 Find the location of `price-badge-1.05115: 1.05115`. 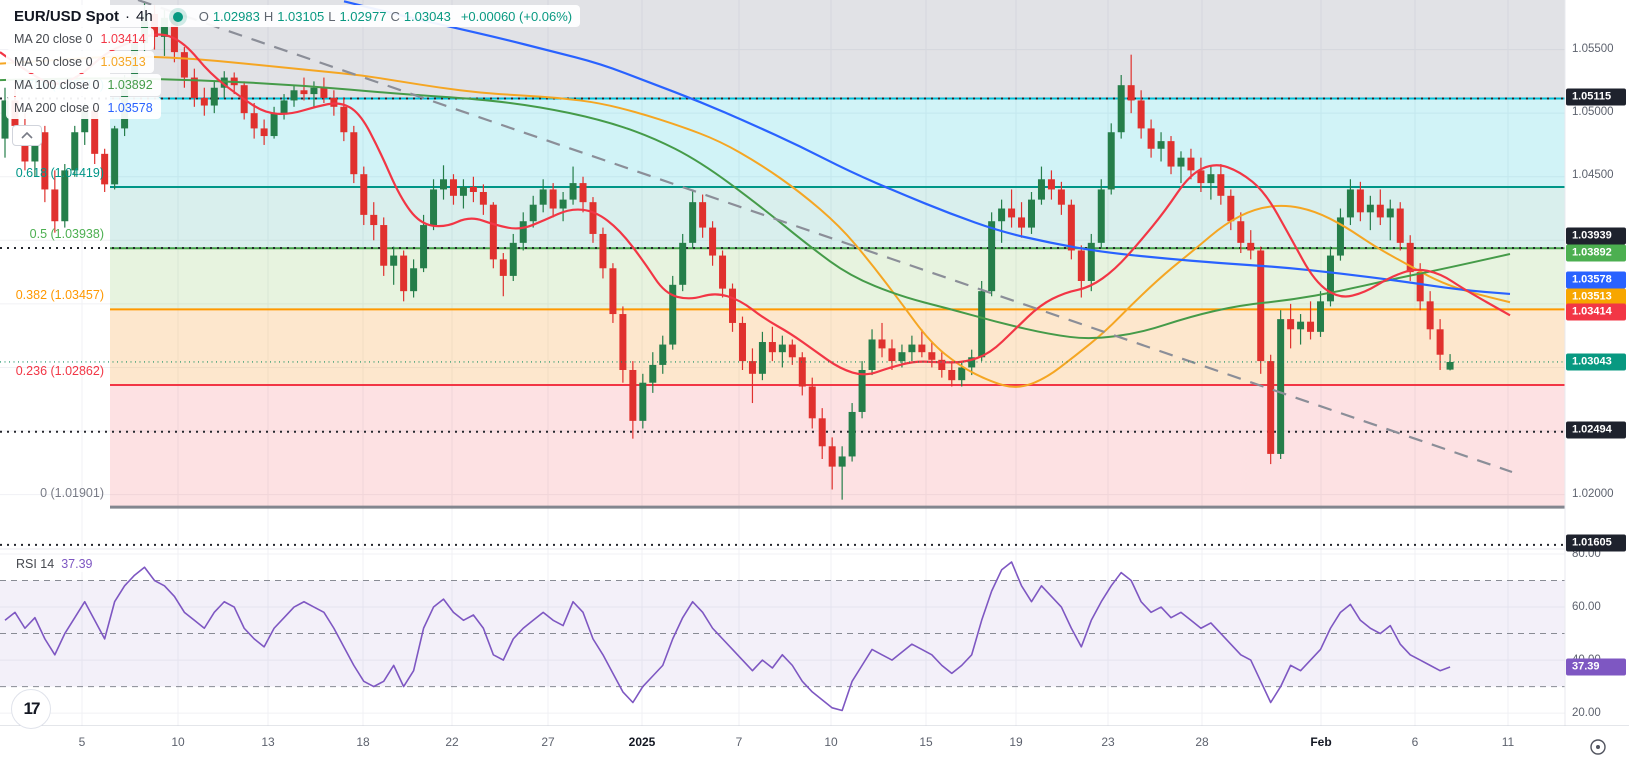

price-badge-1.05115: 1.05115 is located at coordinates (1596, 97).